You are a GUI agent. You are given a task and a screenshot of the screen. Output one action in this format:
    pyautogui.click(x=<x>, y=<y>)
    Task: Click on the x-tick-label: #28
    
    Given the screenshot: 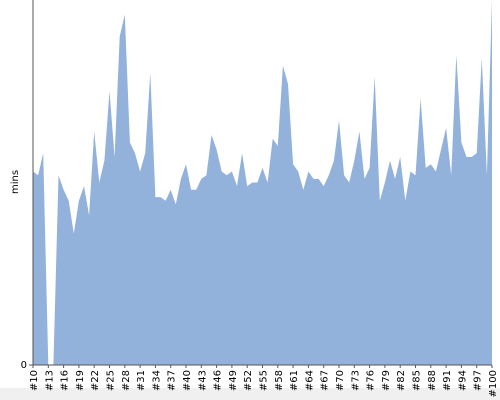 What is the action you would take?
    pyautogui.click(x=126, y=380)
    